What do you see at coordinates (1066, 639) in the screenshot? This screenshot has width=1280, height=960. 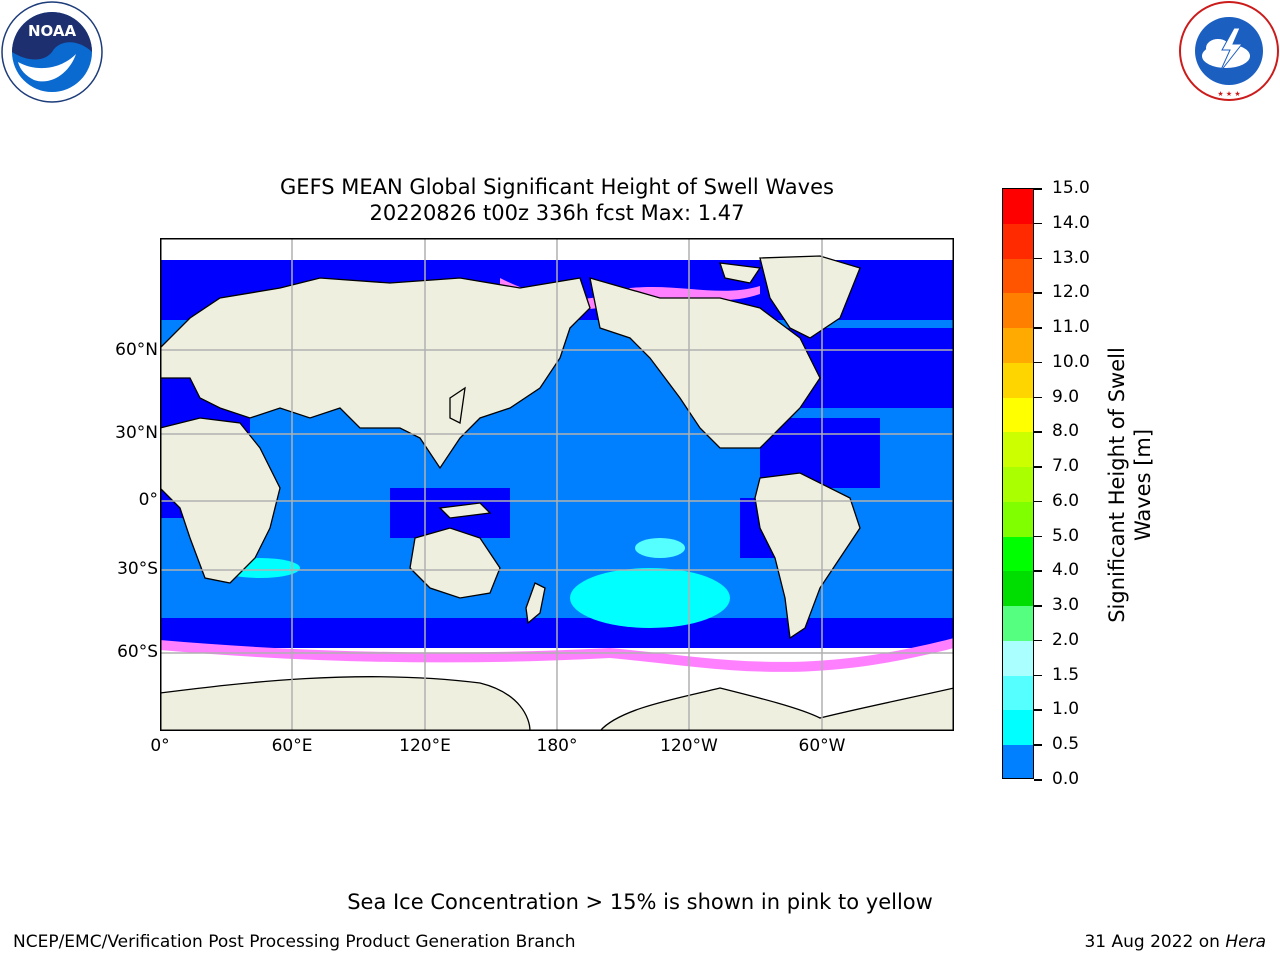 I see `colorbar-tick-label: 2.0` at bounding box center [1066, 639].